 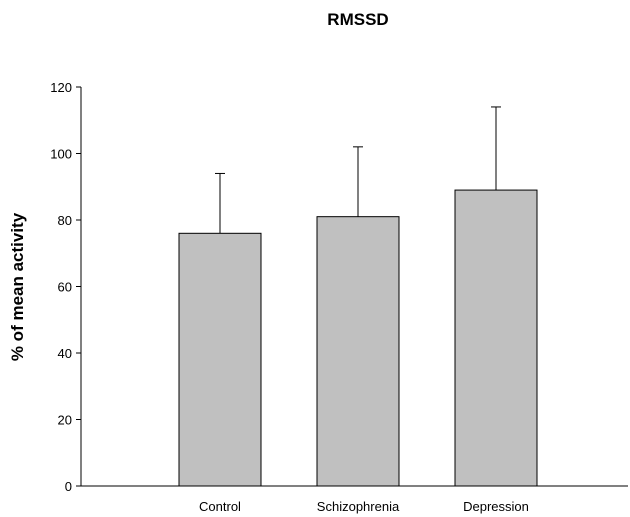 What do you see at coordinates (65, 287) in the screenshot?
I see `y-tick-label: 60` at bounding box center [65, 287].